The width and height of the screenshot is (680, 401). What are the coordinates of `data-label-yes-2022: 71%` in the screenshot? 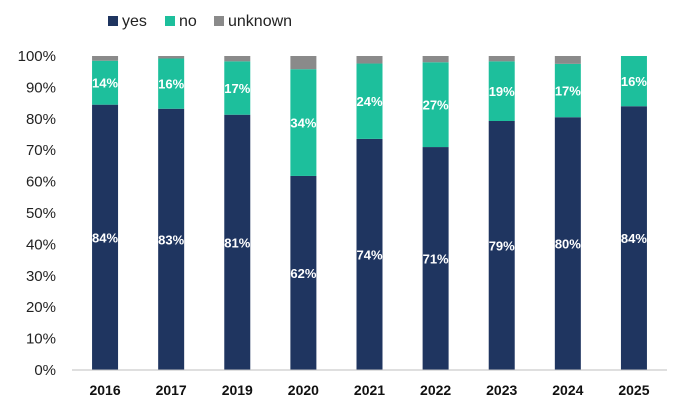 It's located at (436, 259).